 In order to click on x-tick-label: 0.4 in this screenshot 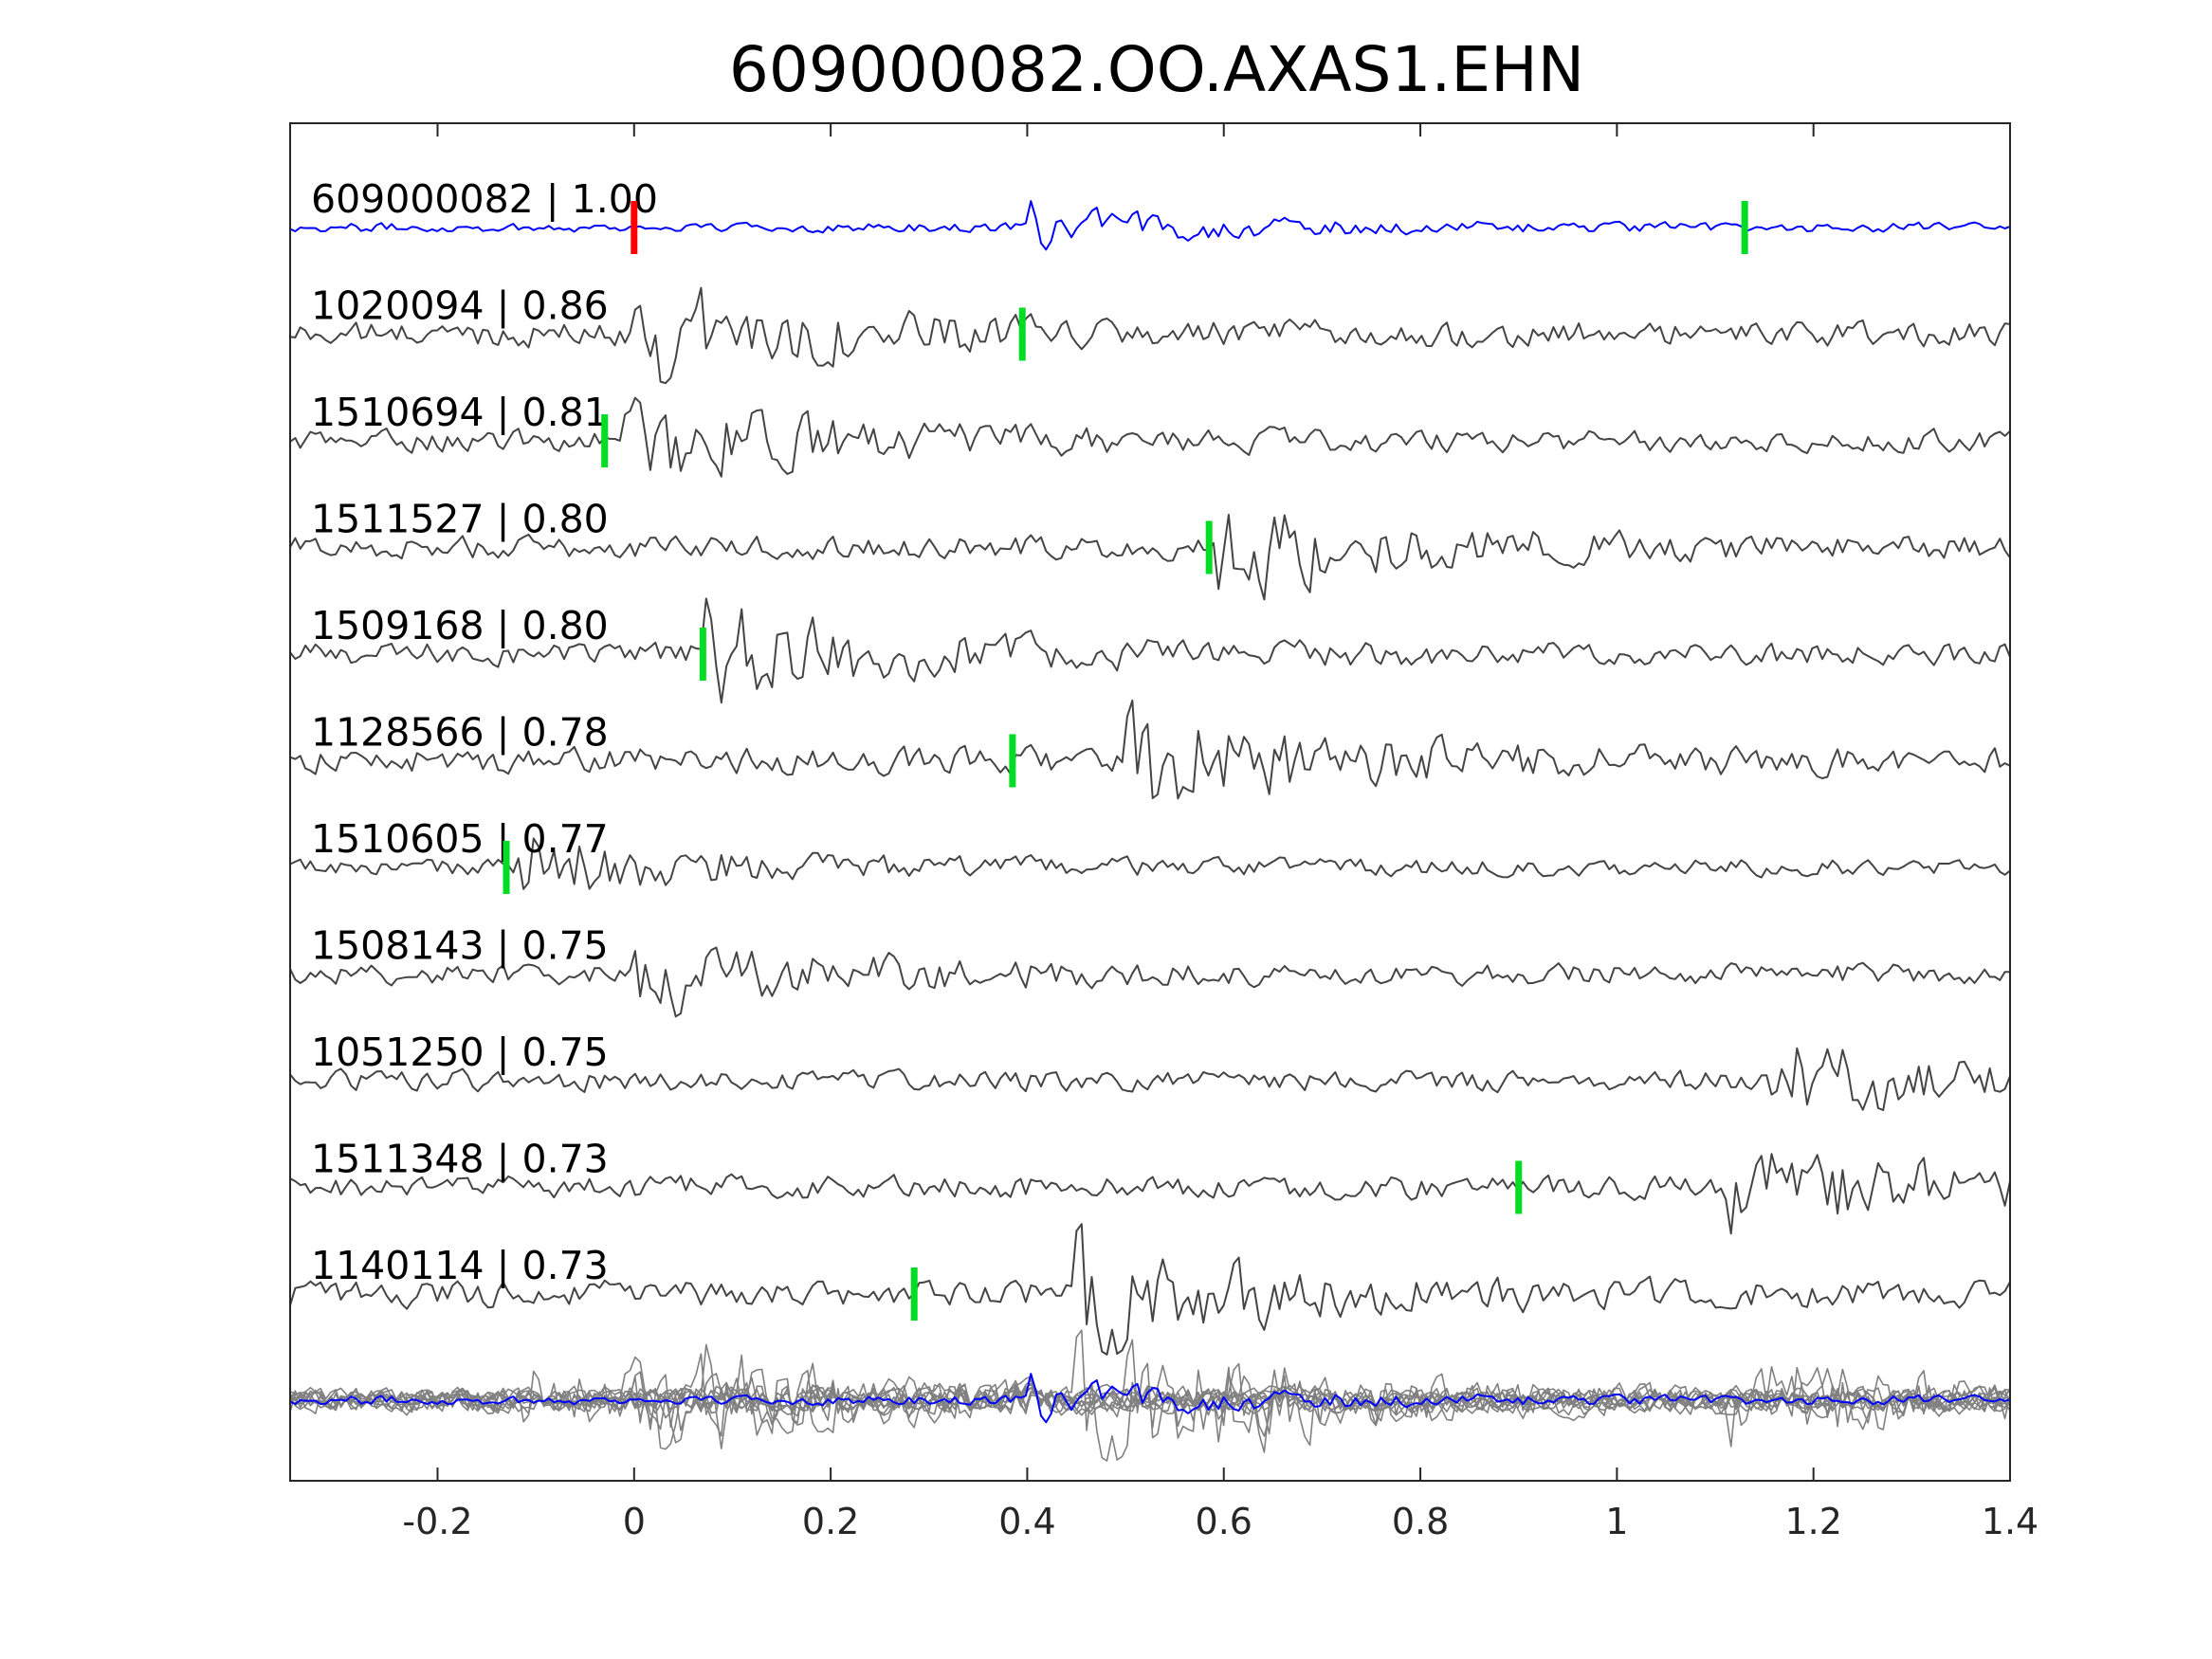, I will do `click(1026, 1521)`.